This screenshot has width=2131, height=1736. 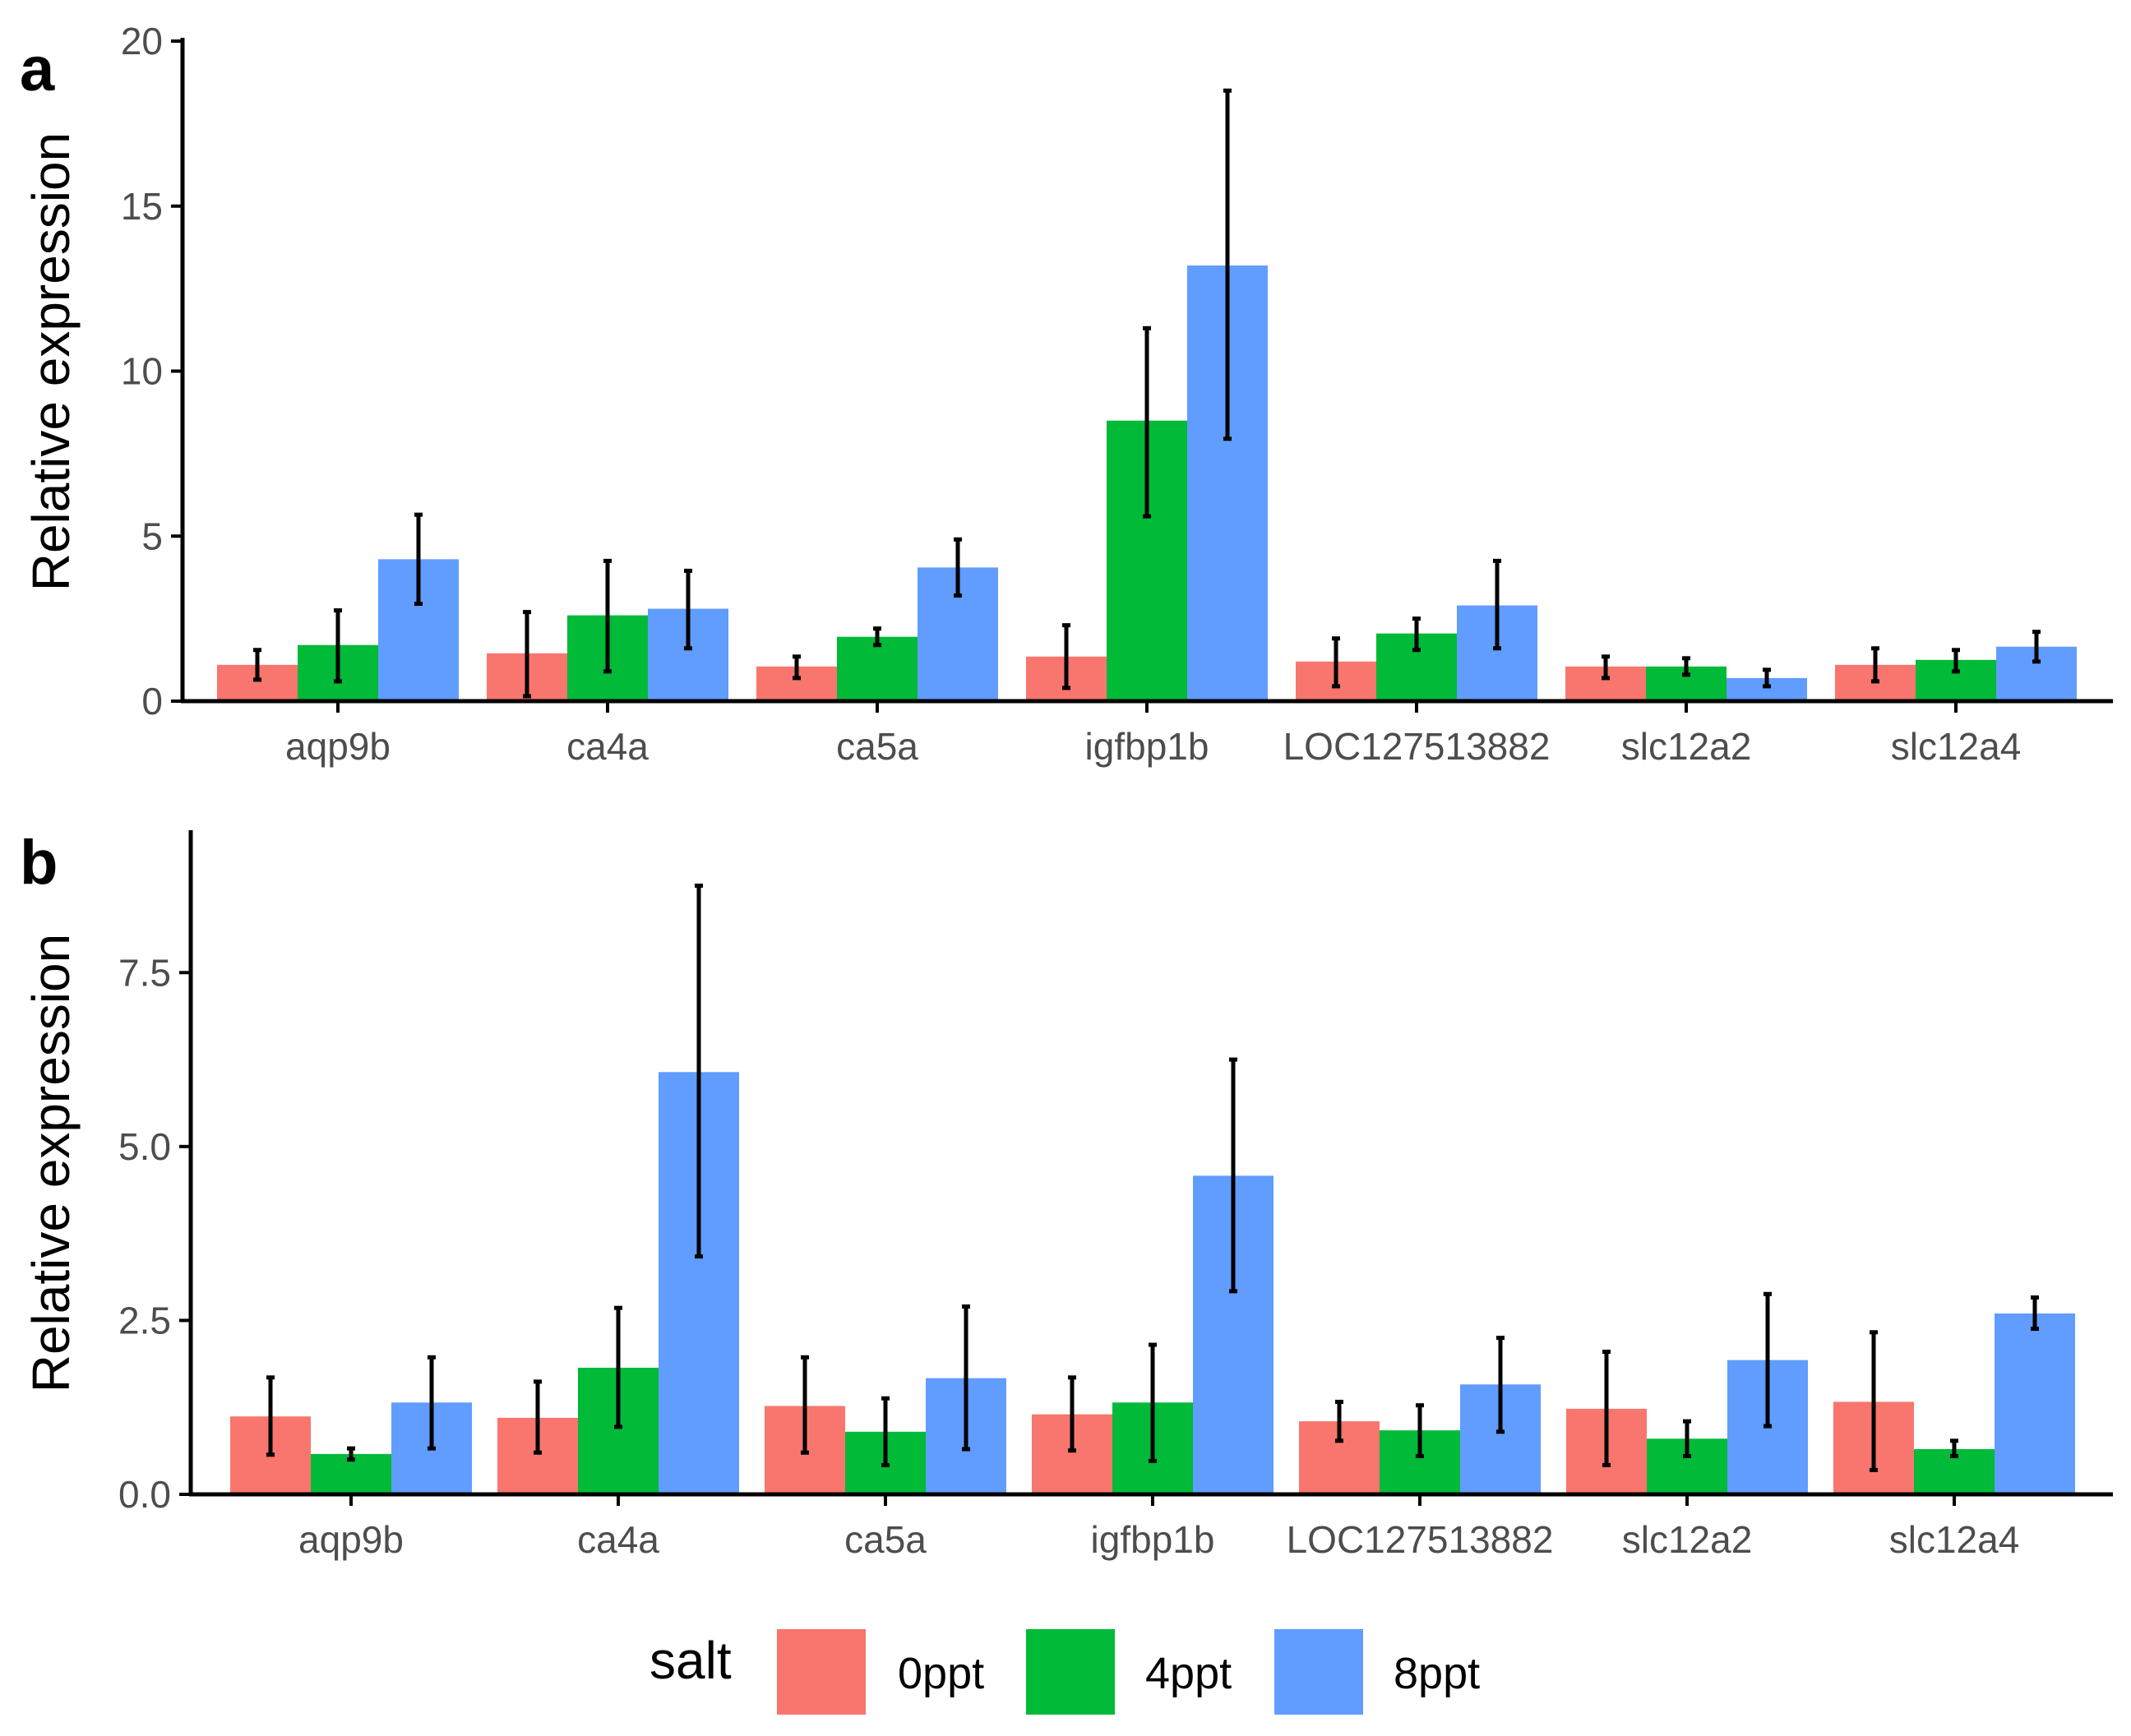 What do you see at coordinates (1954, 1448) in the screenshot?
I see `panel-b-errorbar-slc12a4-4ppt` at bounding box center [1954, 1448].